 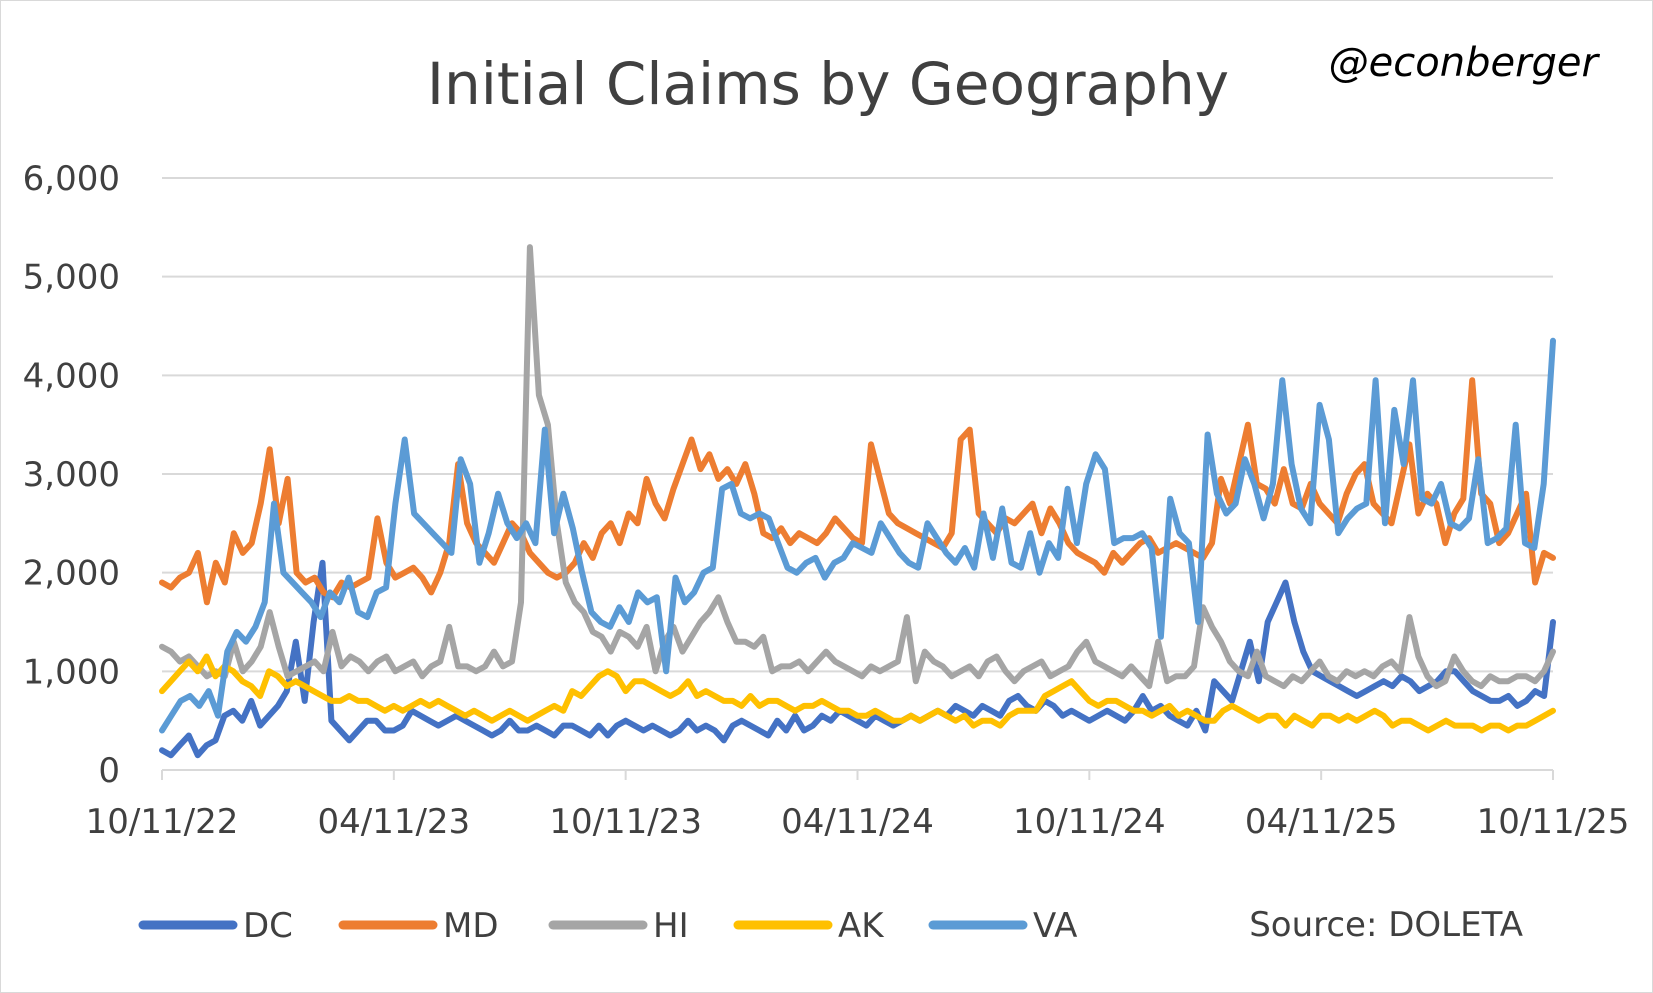 I want to click on y-axis-tick-labels: 0 1,000 2,000 3,000 4,000 5,000 6,000, so click(x=71, y=475).